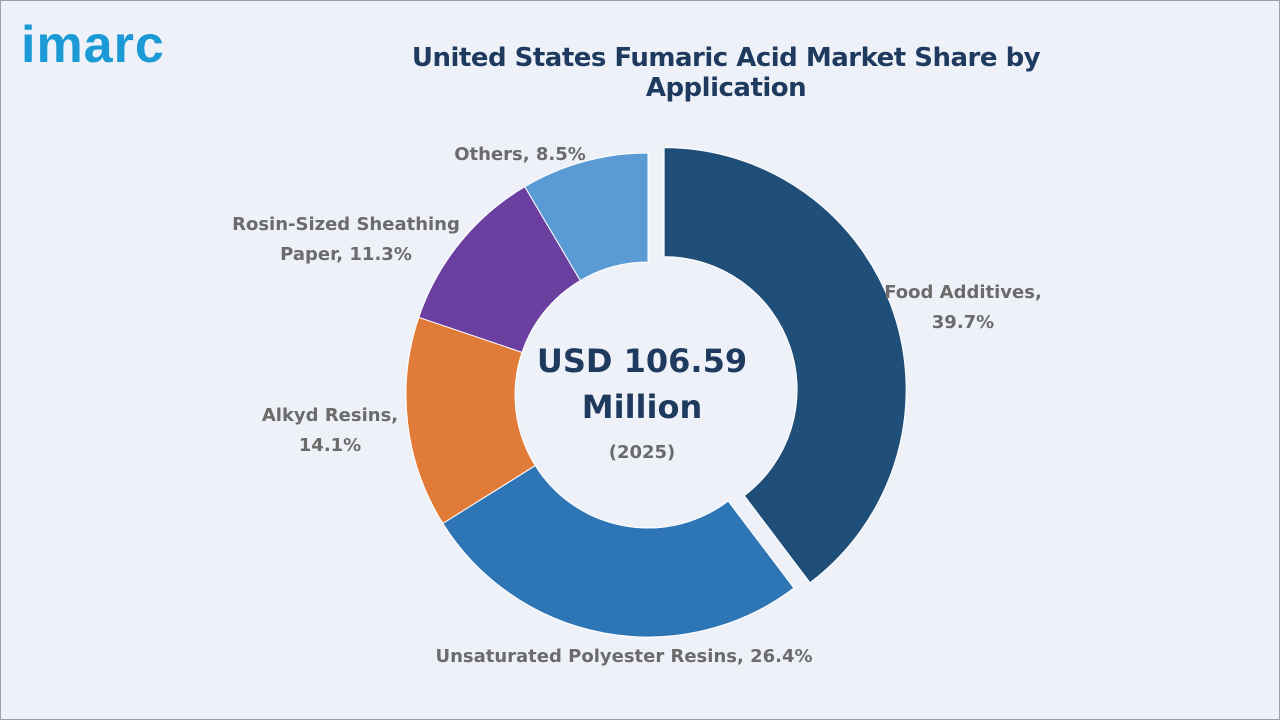 Image resolution: width=1280 pixels, height=720 pixels. I want to click on slice-food-additives, so click(785, 365).